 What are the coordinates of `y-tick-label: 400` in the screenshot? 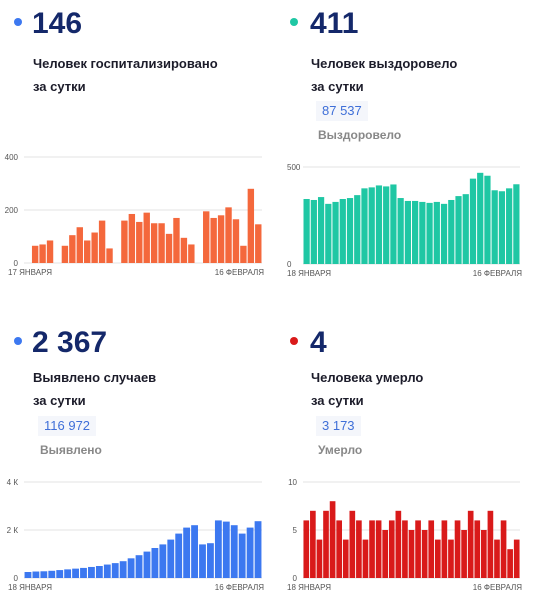 It's located at (12, 157).